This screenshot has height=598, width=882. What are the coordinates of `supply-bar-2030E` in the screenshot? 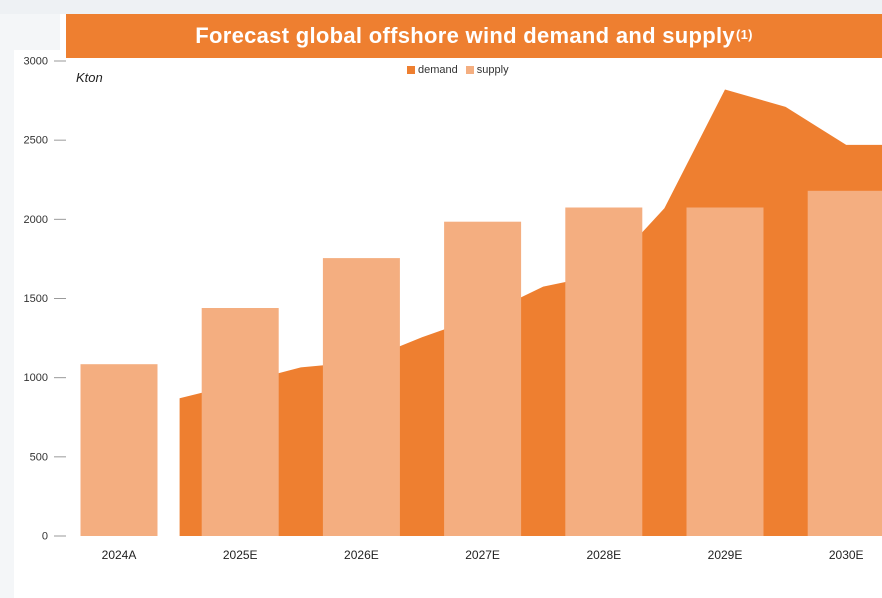 It's located at (844, 363).